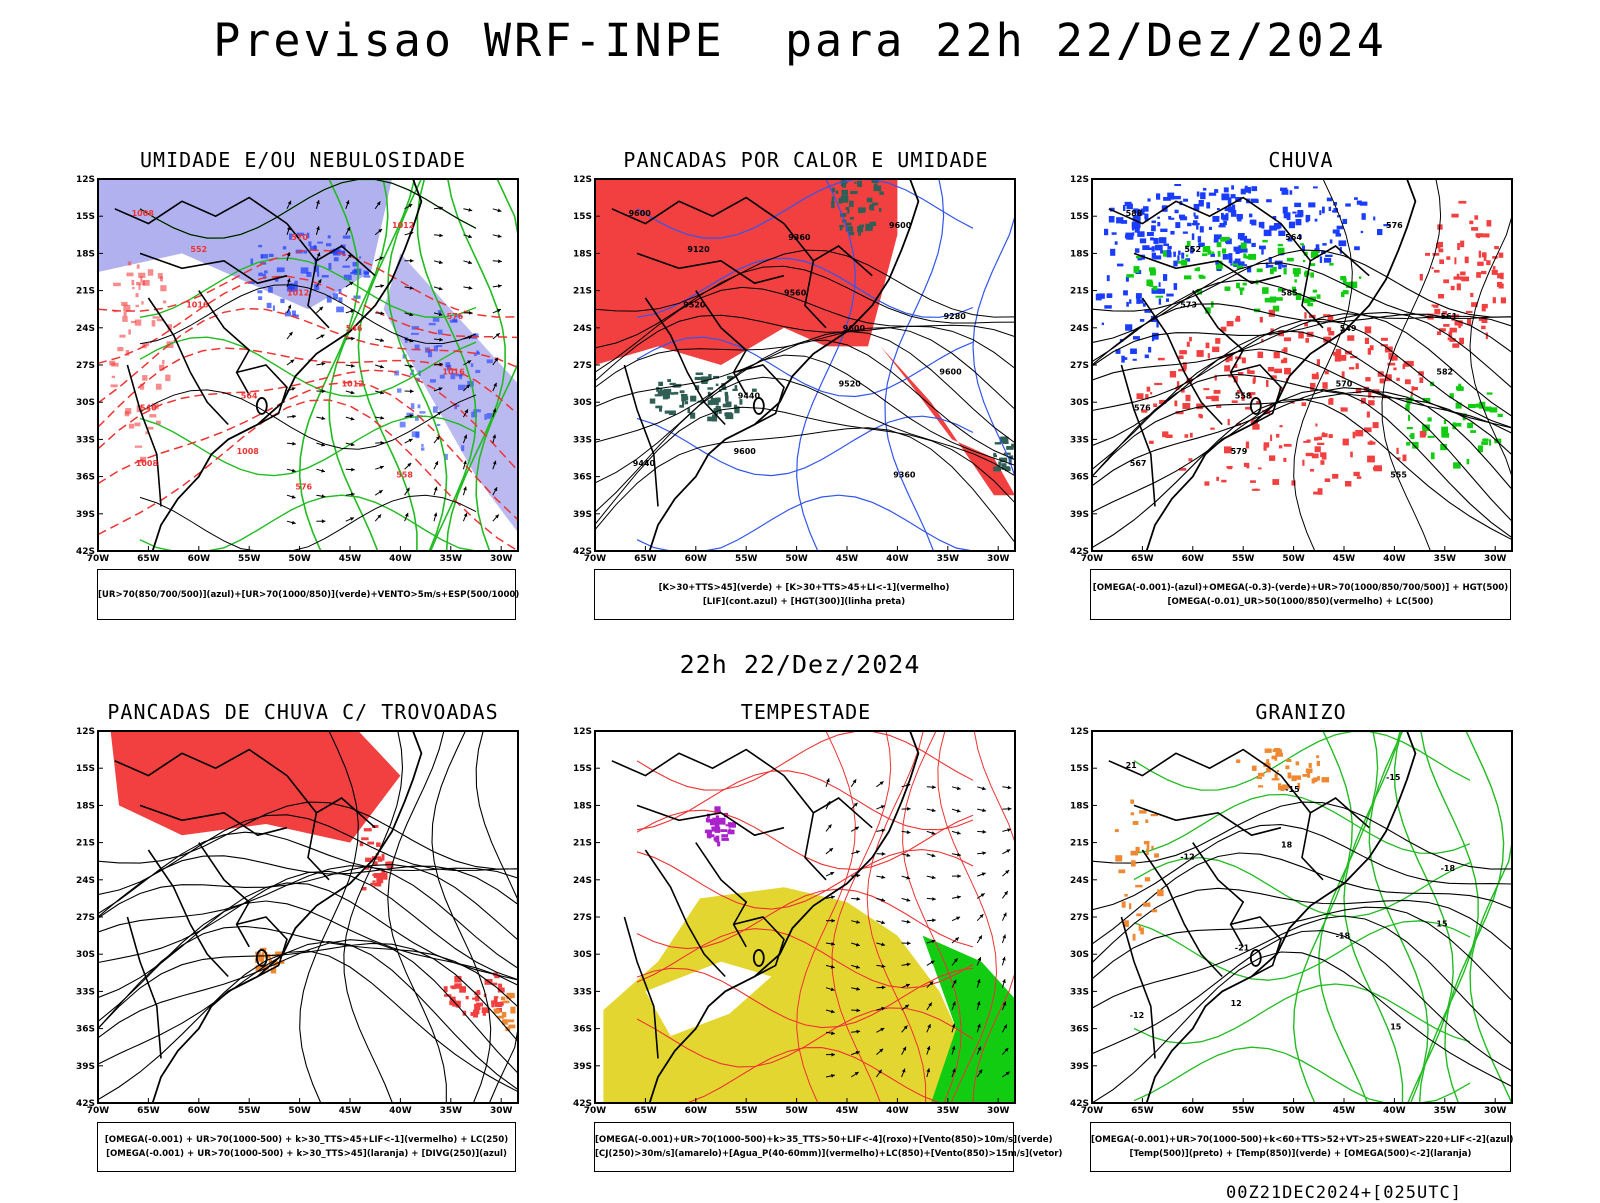 Image resolution: width=1600 pixels, height=1203 pixels. Describe the element at coordinates (948, 1111) in the screenshot. I see `longitude-label: 35W` at that location.